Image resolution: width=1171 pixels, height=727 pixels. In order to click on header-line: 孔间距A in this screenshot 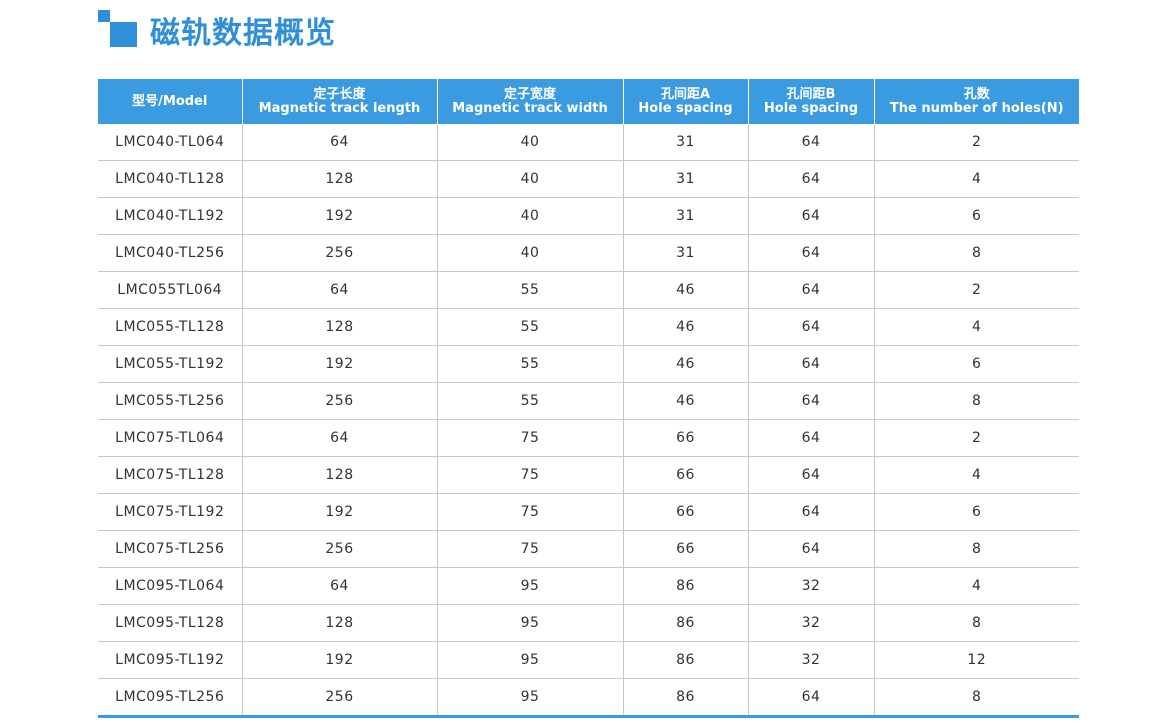, I will do `click(685, 94)`.